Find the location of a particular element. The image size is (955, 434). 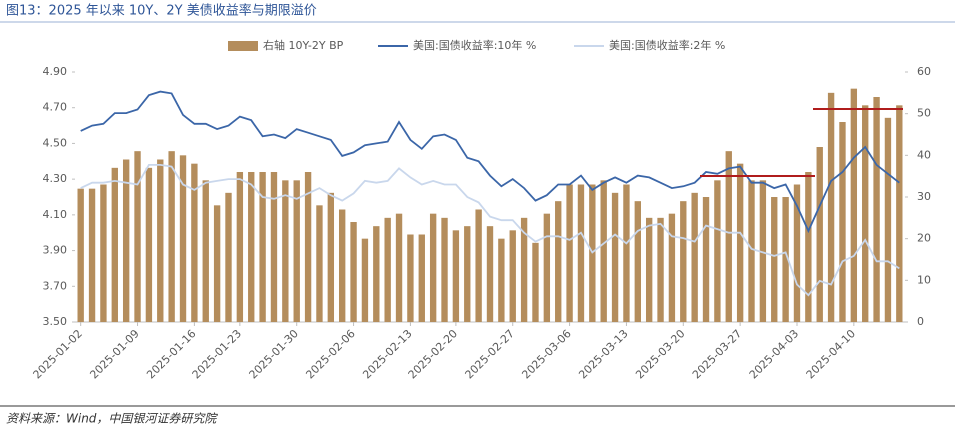

x-tick-label: 2025-01-23 is located at coordinates (217, 354).